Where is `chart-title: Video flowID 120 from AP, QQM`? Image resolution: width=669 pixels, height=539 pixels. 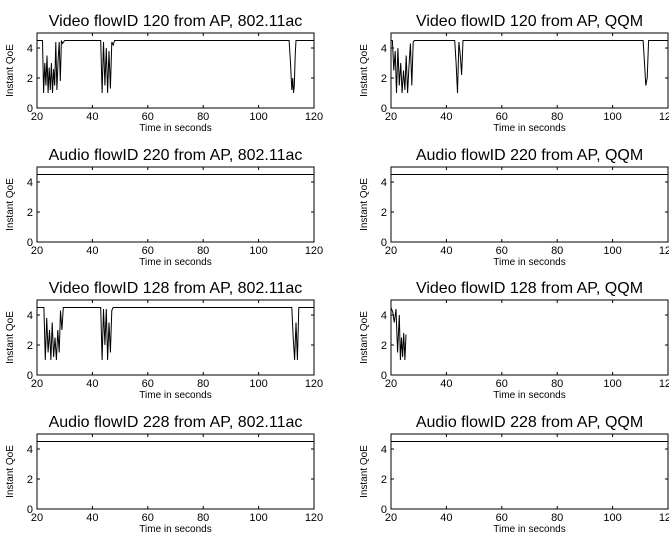 chart-title: Video flowID 120 from AP, QQM is located at coordinates (529, 21).